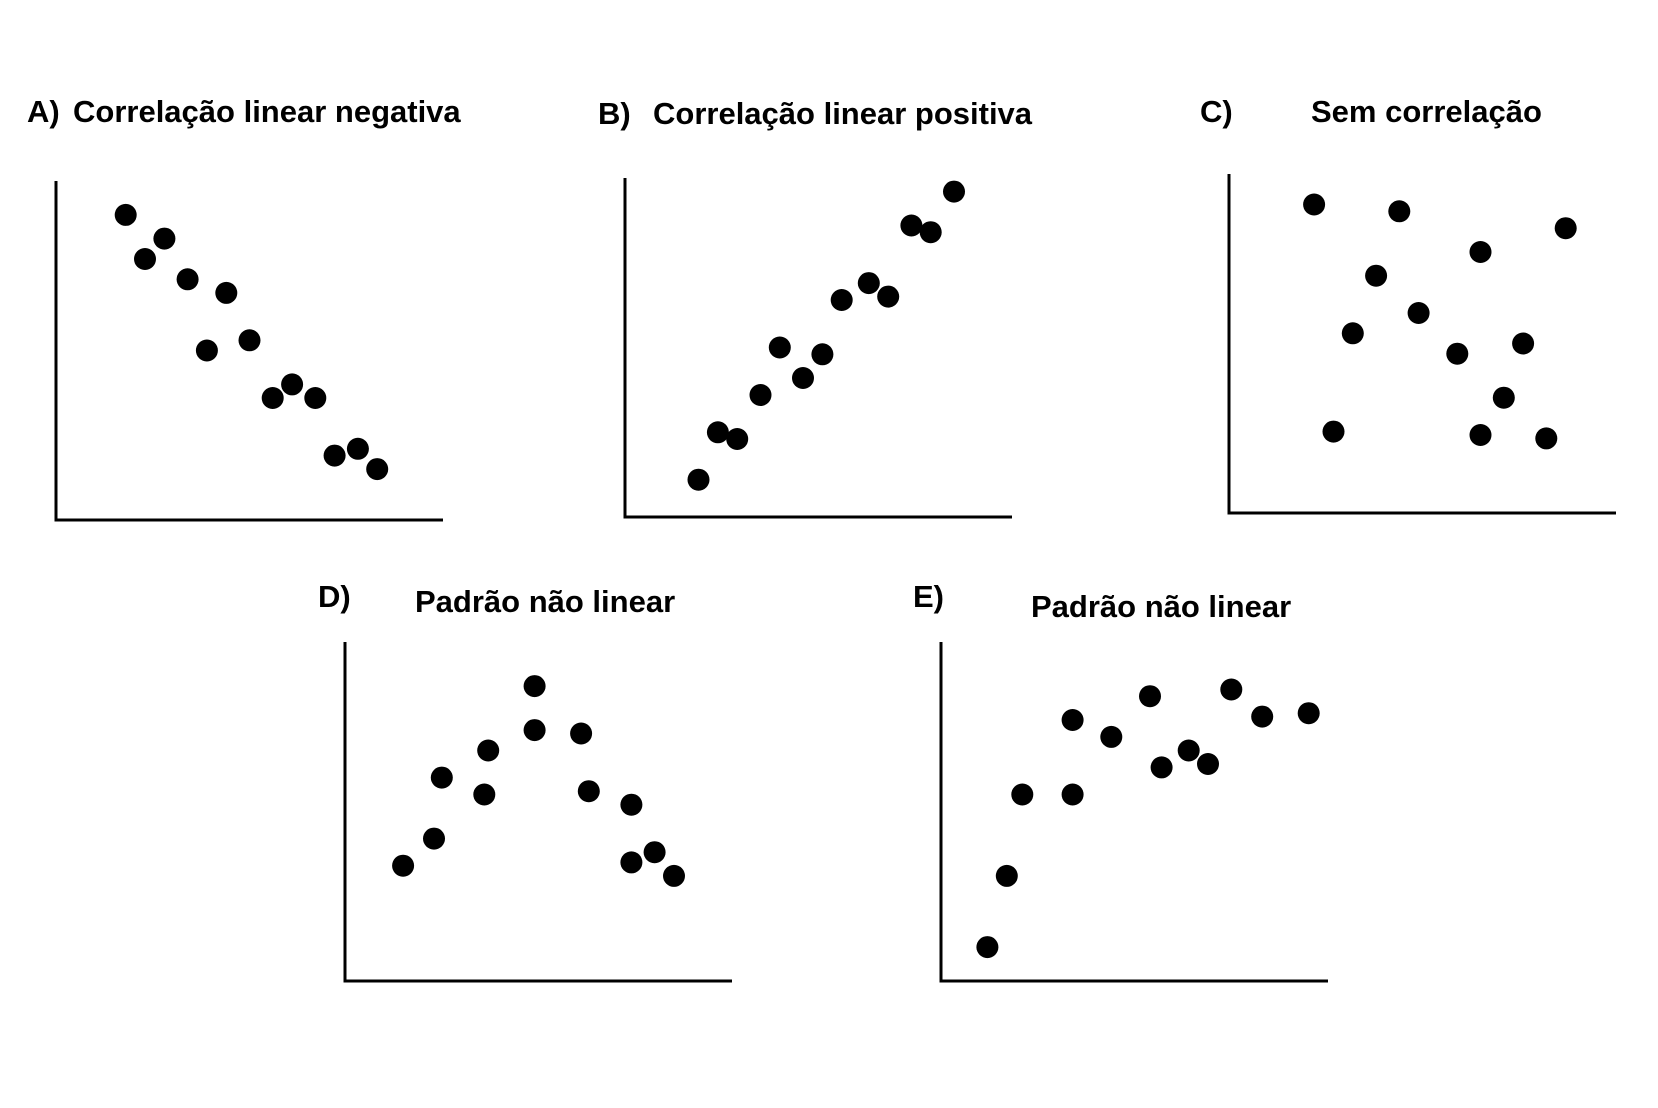  I want to click on panel-d-points, so click(538, 781).